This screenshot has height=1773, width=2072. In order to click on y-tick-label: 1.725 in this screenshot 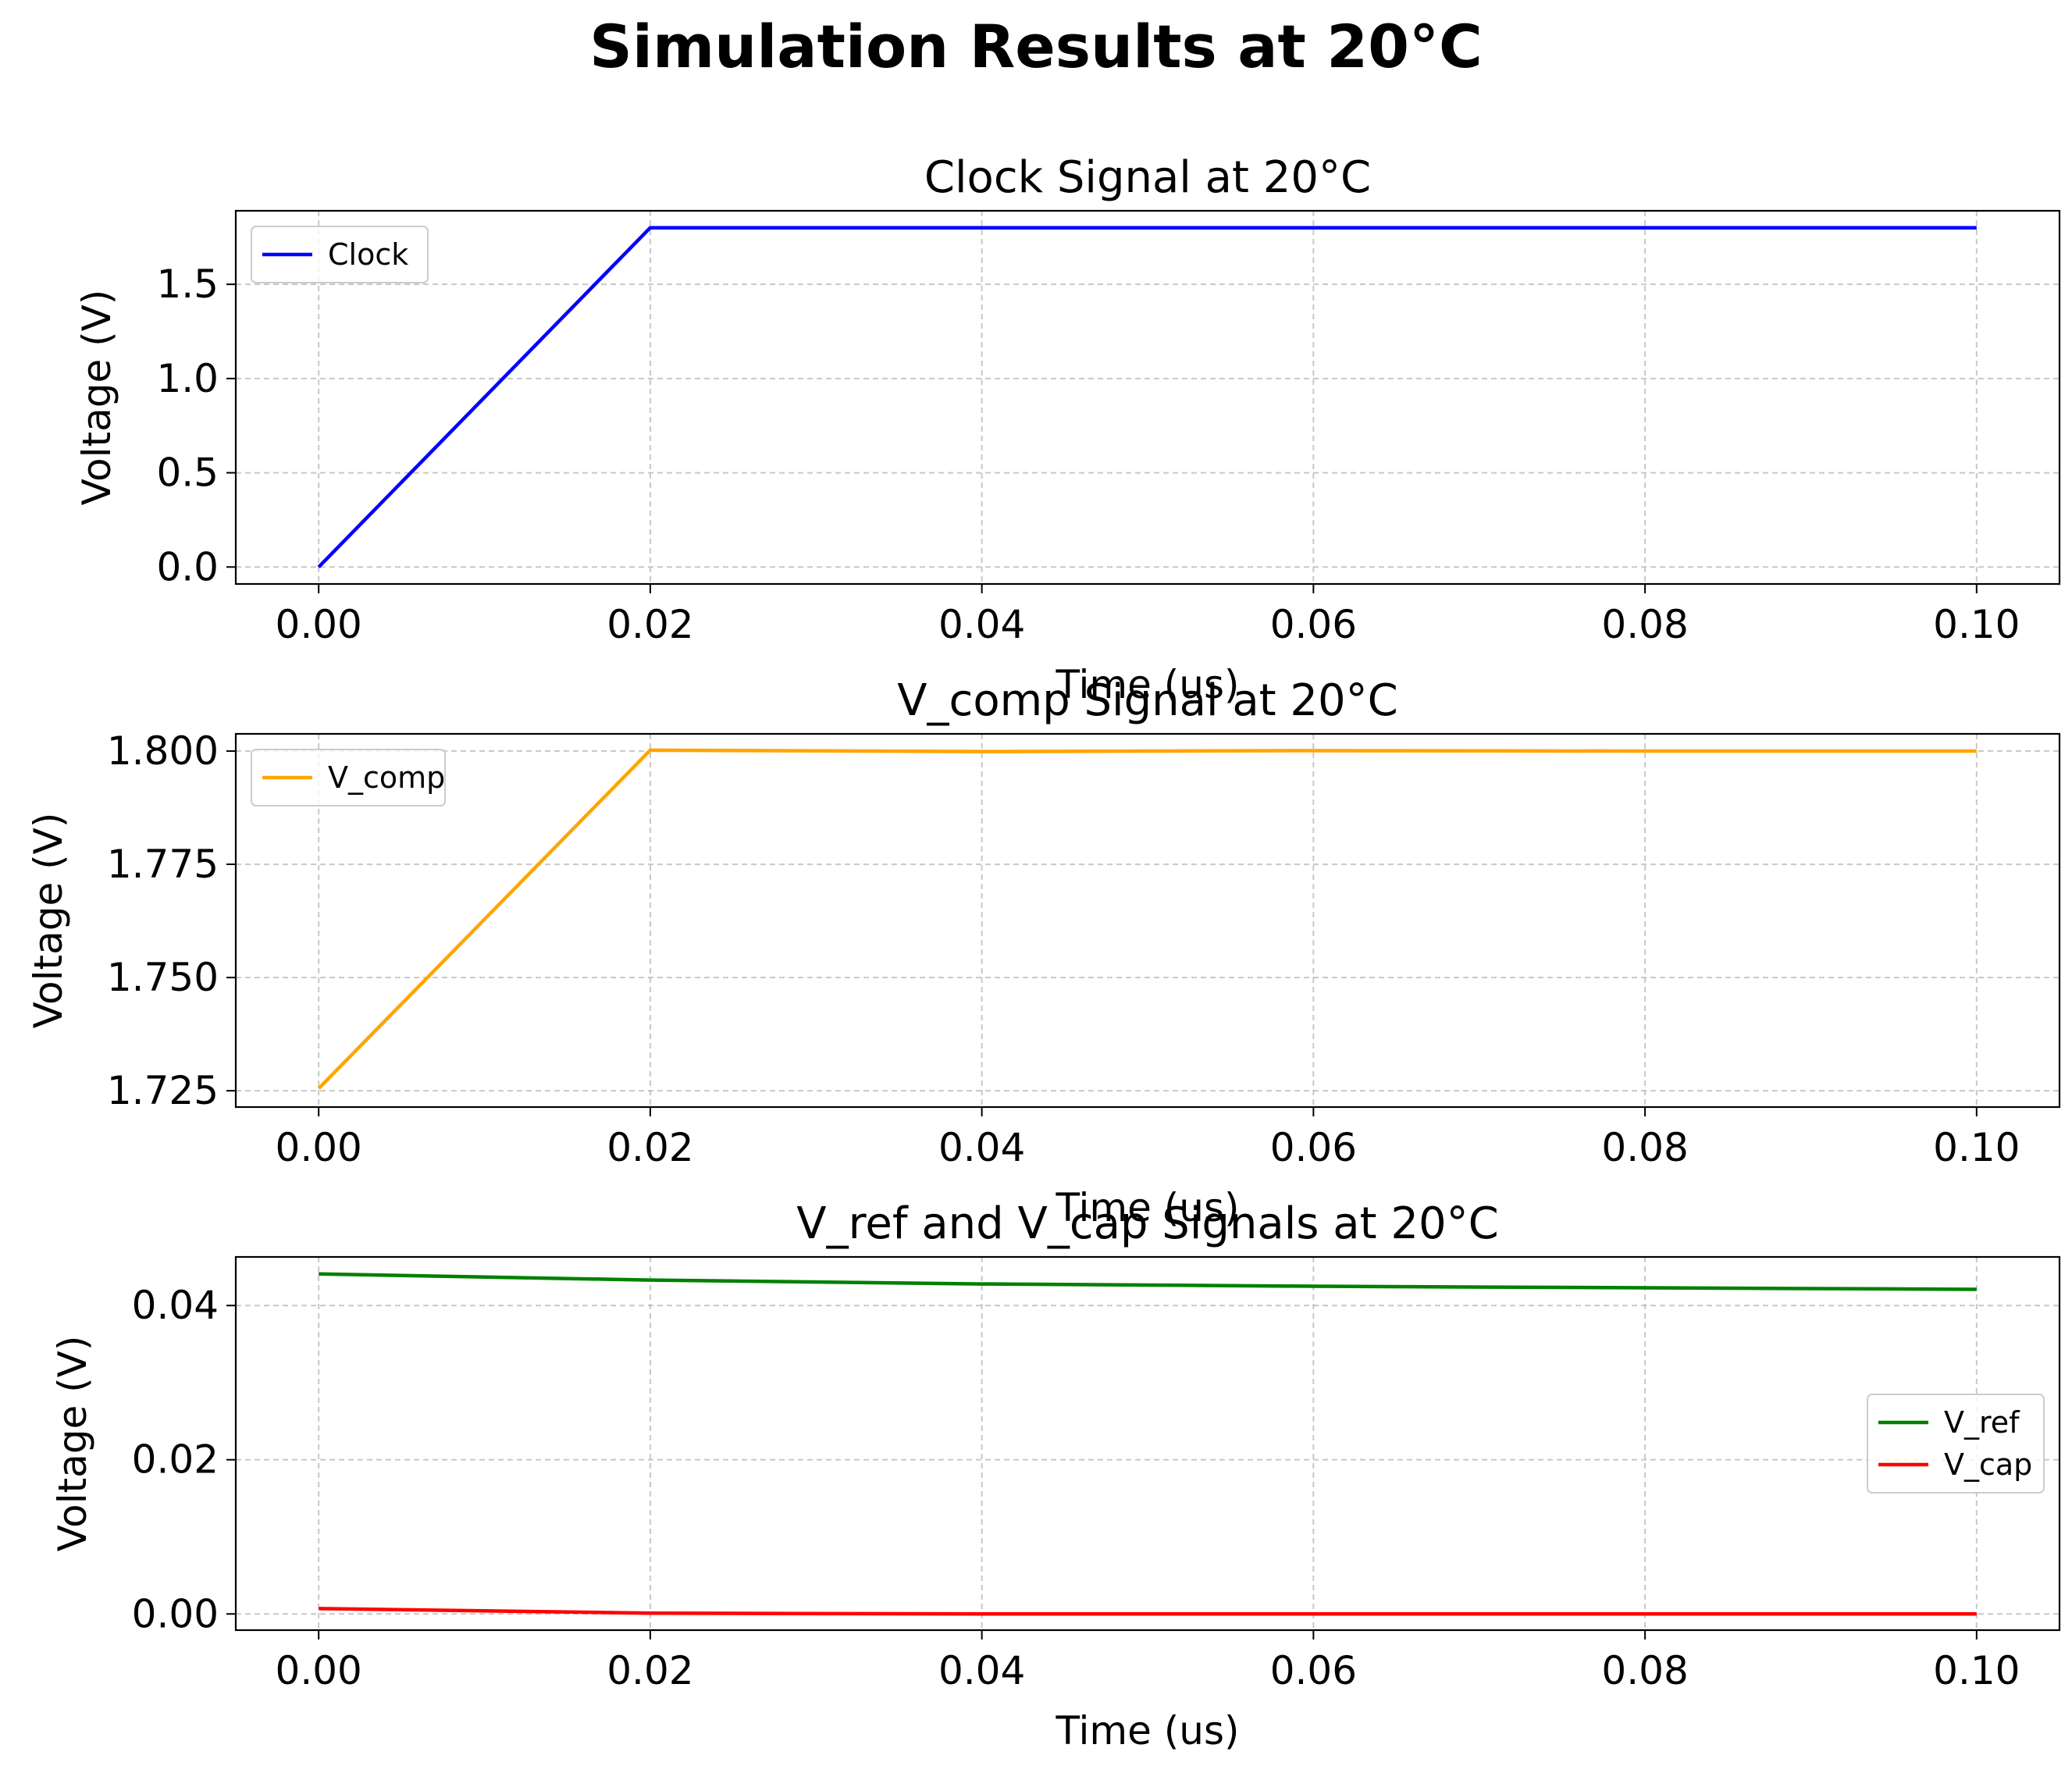, I will do `click(163, 1090)`.